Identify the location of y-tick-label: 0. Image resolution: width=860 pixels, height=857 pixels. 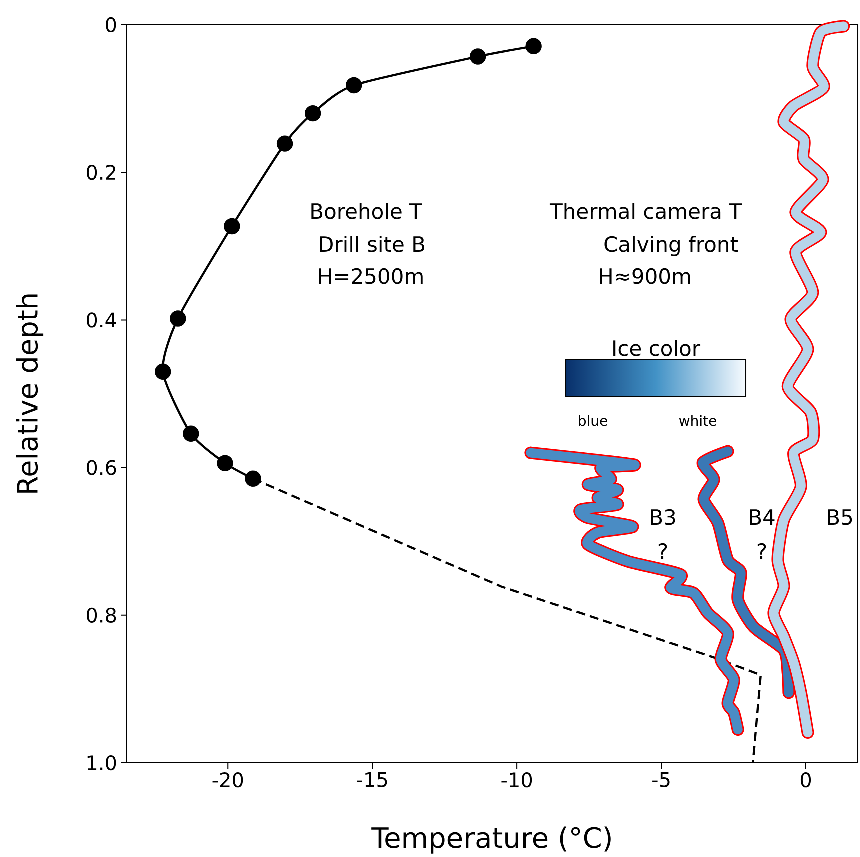
(111, 25).